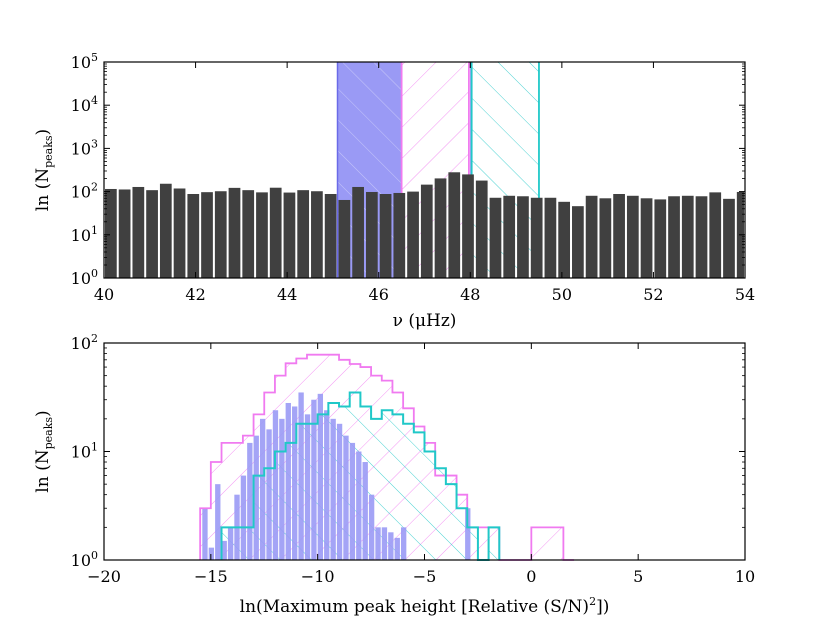  What do you see at coordinates (84, 147) in the screenshot?
I see `y-tick-label: 10³` at bounding box center [84, 147].